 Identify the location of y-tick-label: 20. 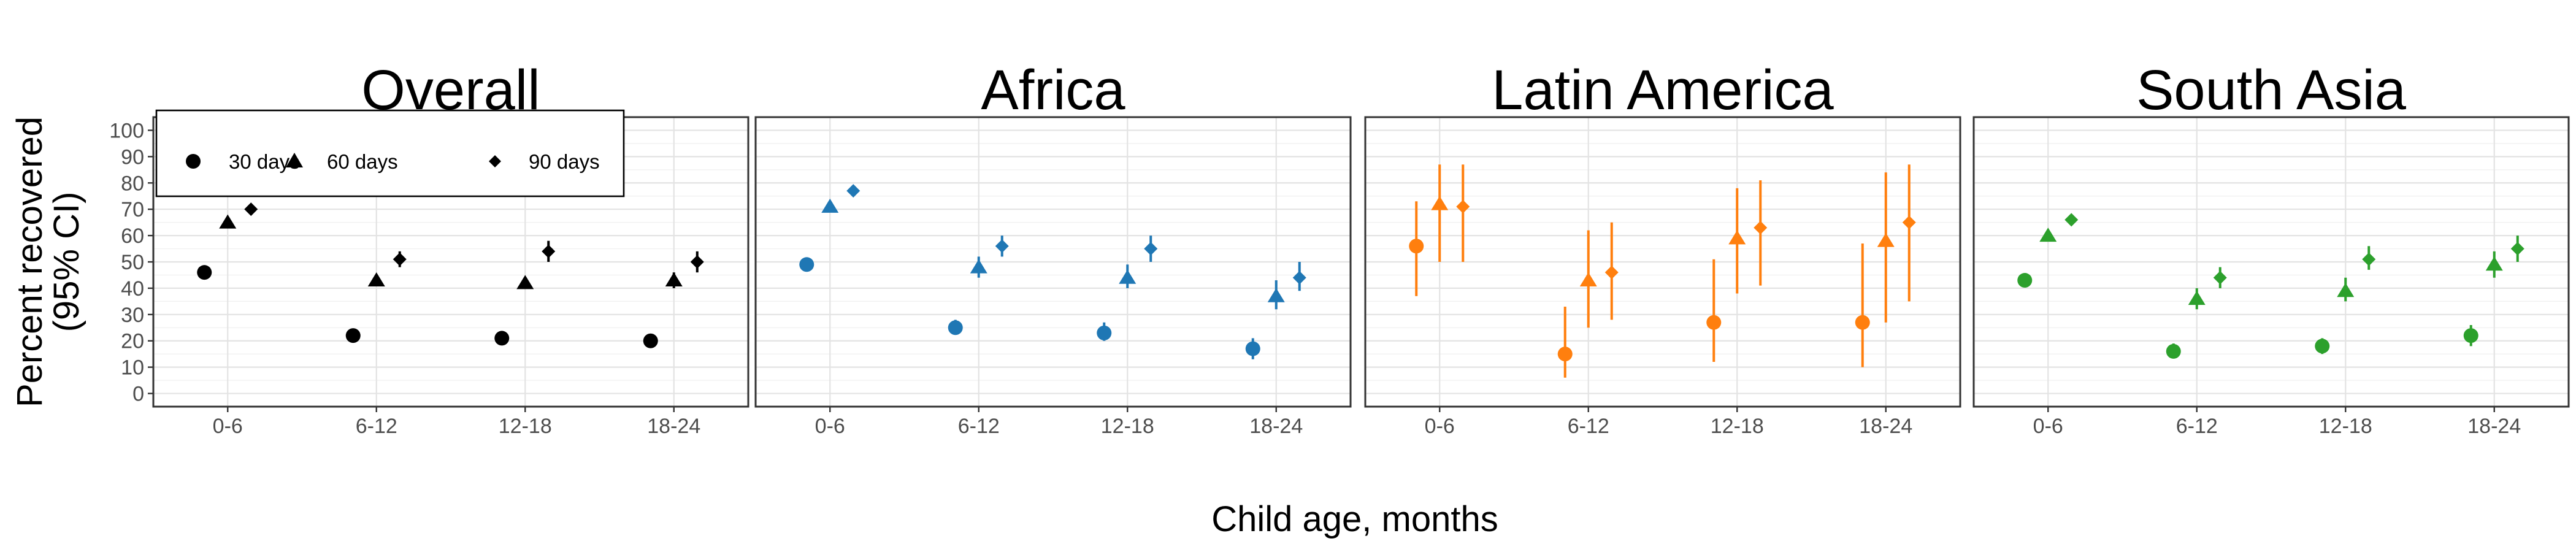
(132, 341).